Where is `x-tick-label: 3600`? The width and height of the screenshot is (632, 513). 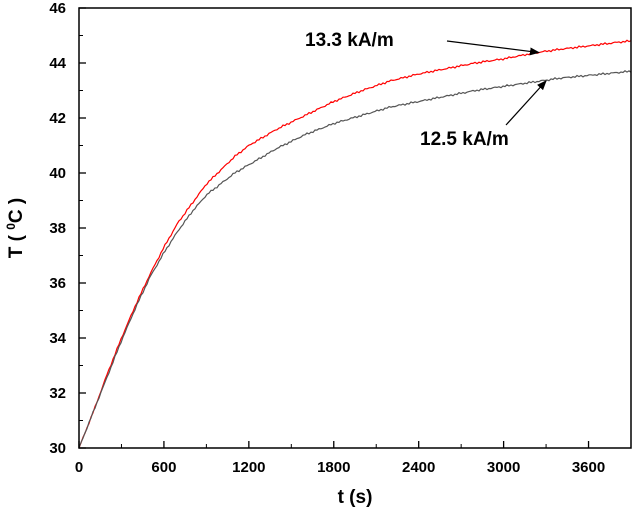 x-tick-label: 3600 is located at coordinates (588, 467).